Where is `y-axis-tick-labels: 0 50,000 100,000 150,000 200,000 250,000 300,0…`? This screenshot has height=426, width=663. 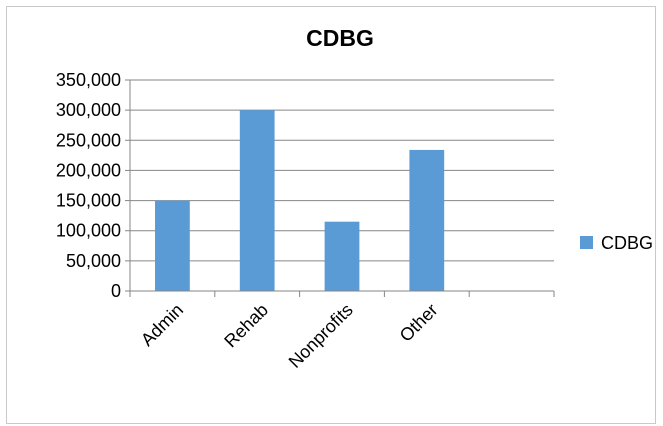
y-axis-tick-labels: 0 50,000 100,000 150,000 200,000 250,000 300,0… is located at coordinates (88, 185).